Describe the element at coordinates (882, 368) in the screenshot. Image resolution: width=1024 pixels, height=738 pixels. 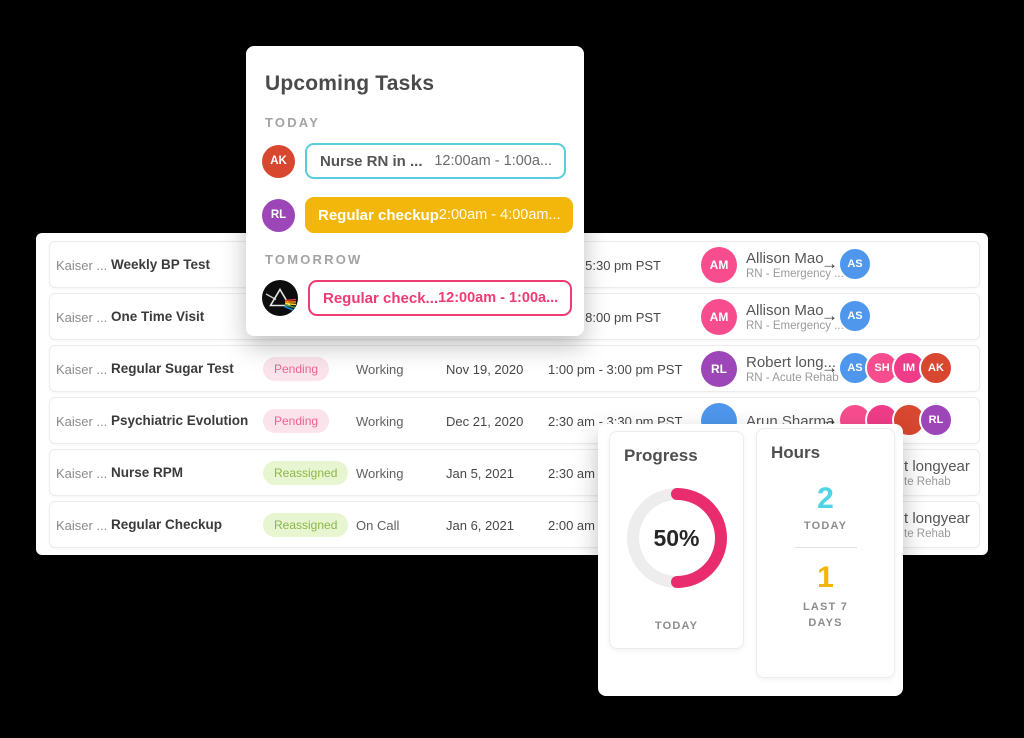
I see `assignee-avatar: SH` at that location.